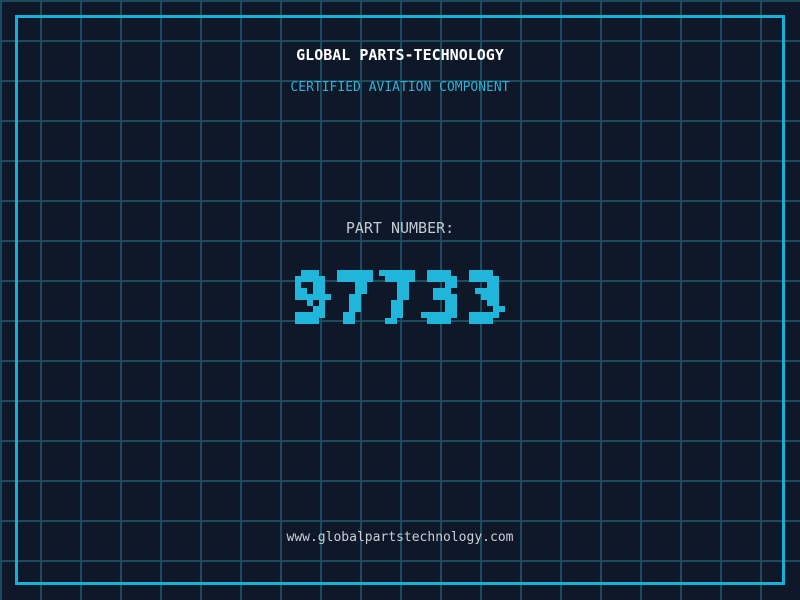 Image resolution: width=800 pixels, height=600 pixels. What do you see at coordinates (400, 55) in the screenshot?
I see `page-title: GLOBAL PARTS-TECHNOLOGY` at bounding box center [400, 55].